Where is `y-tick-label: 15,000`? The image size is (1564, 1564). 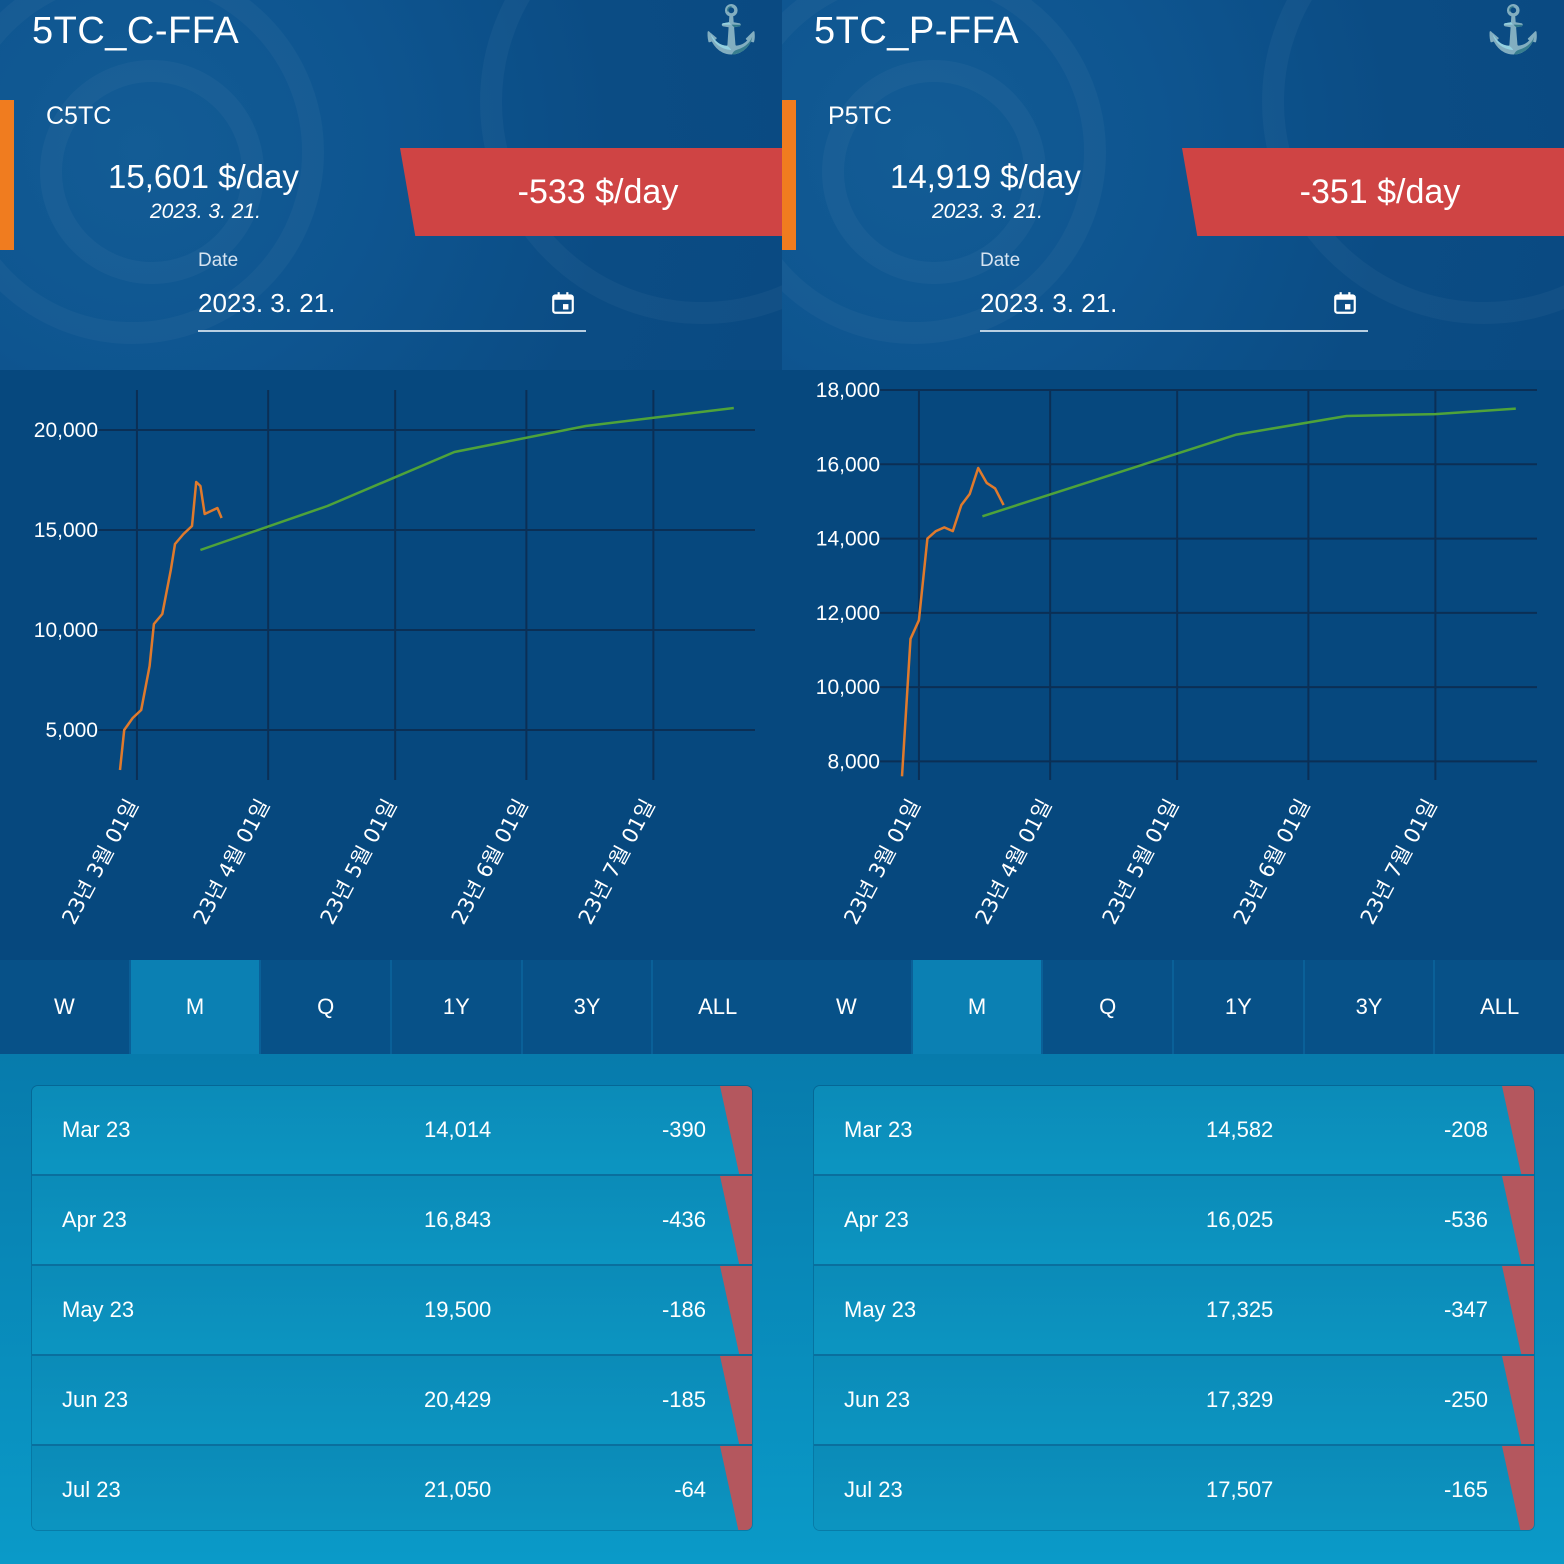 y-tick-label: 15,000 is located at coordinates (66, 530).